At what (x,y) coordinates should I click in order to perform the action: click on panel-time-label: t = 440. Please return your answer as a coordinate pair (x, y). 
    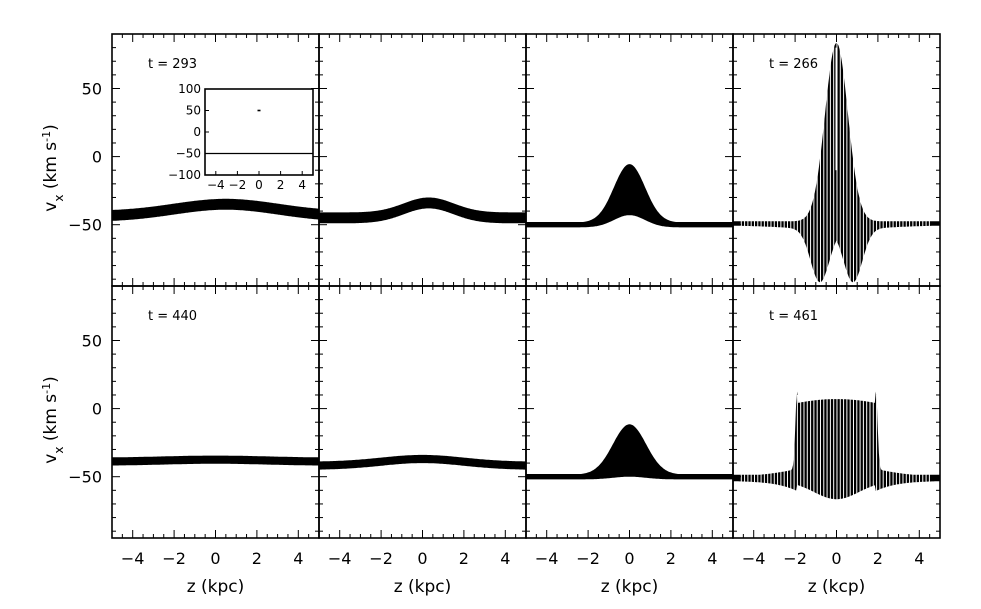
    Looking at the image, I should click on (172, 316).